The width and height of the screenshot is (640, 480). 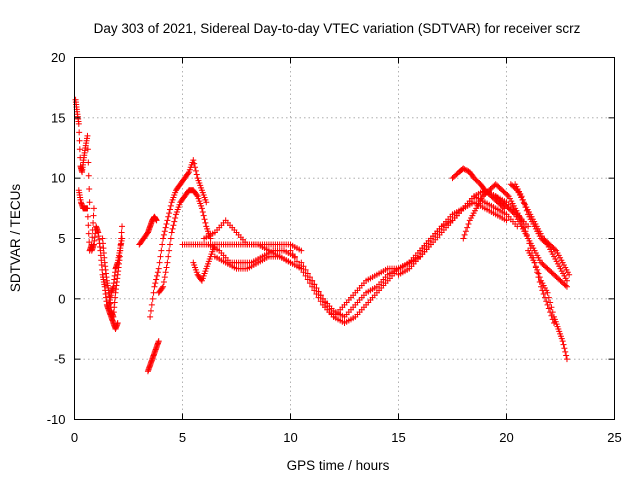 What do you see at coordinates (184, 241) in the screenshot?
I see `series-arc-i` at bounding box center [184, 241].